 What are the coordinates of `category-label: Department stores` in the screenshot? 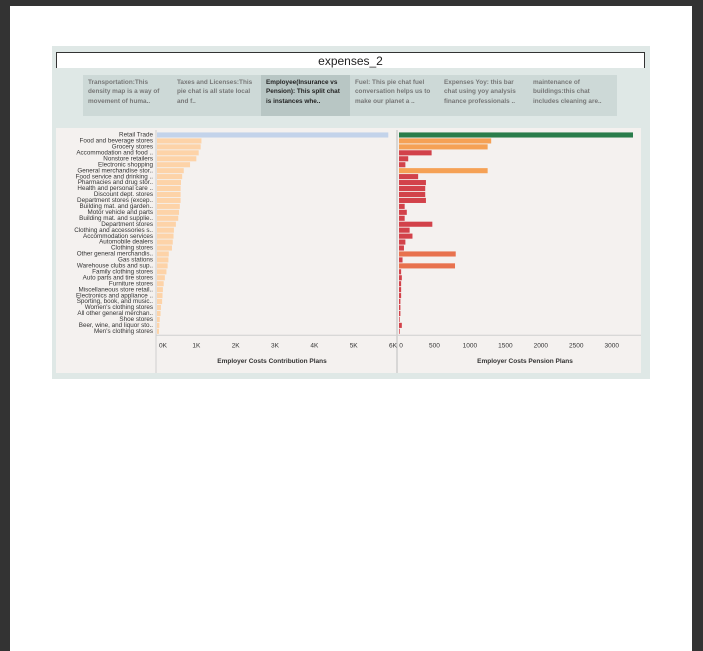 It's located at (127, 224).